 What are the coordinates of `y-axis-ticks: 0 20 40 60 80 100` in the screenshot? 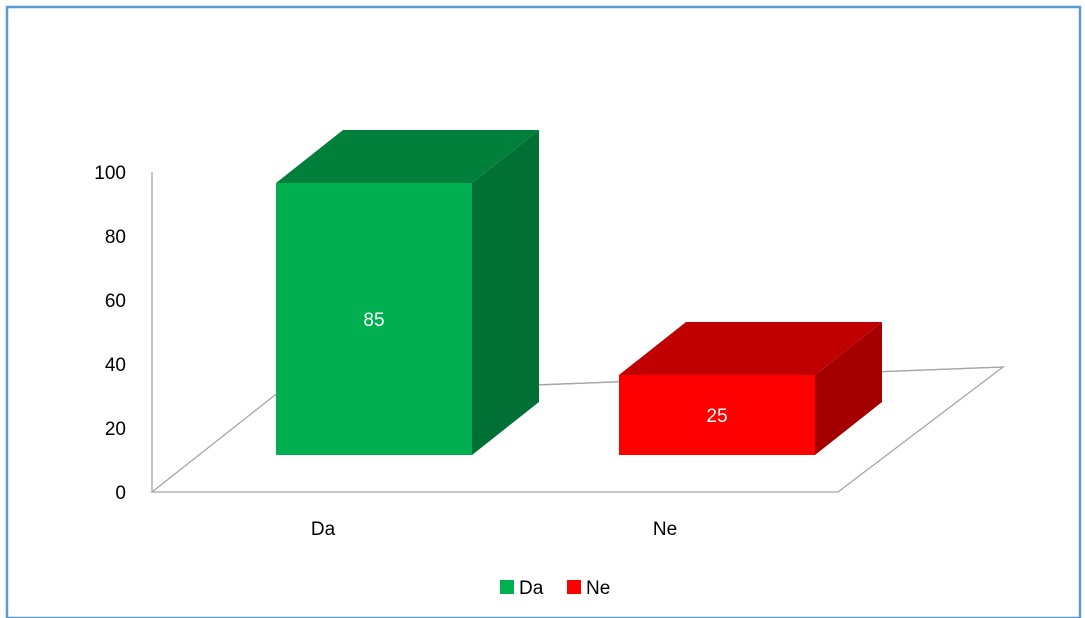 It's located at (110, 333).